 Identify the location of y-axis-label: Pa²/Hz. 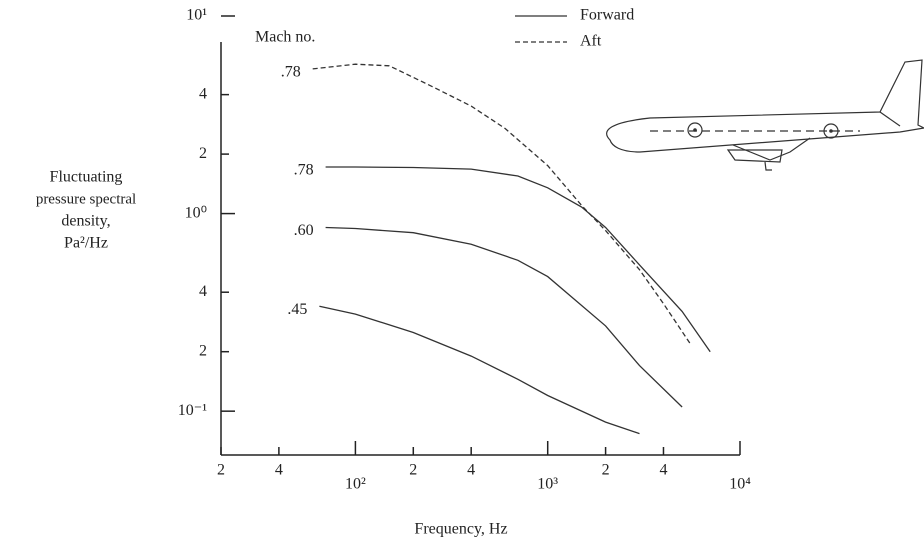
(86, 243).